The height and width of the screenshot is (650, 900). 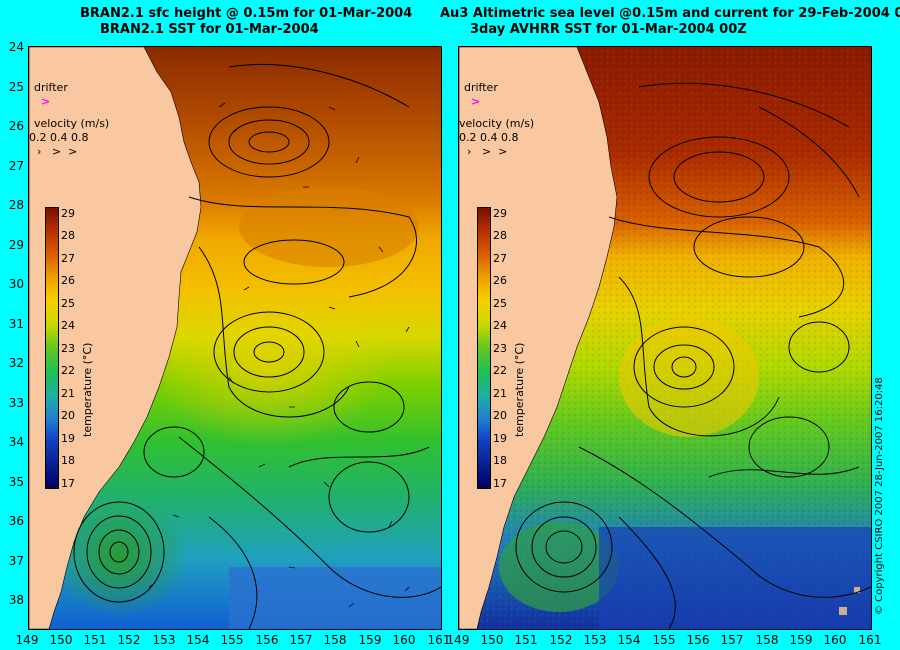 What do you see at coordinates (16, 521) in the screenshot?
I see `y-tick-label: 36` at bounding box center [16, 521].